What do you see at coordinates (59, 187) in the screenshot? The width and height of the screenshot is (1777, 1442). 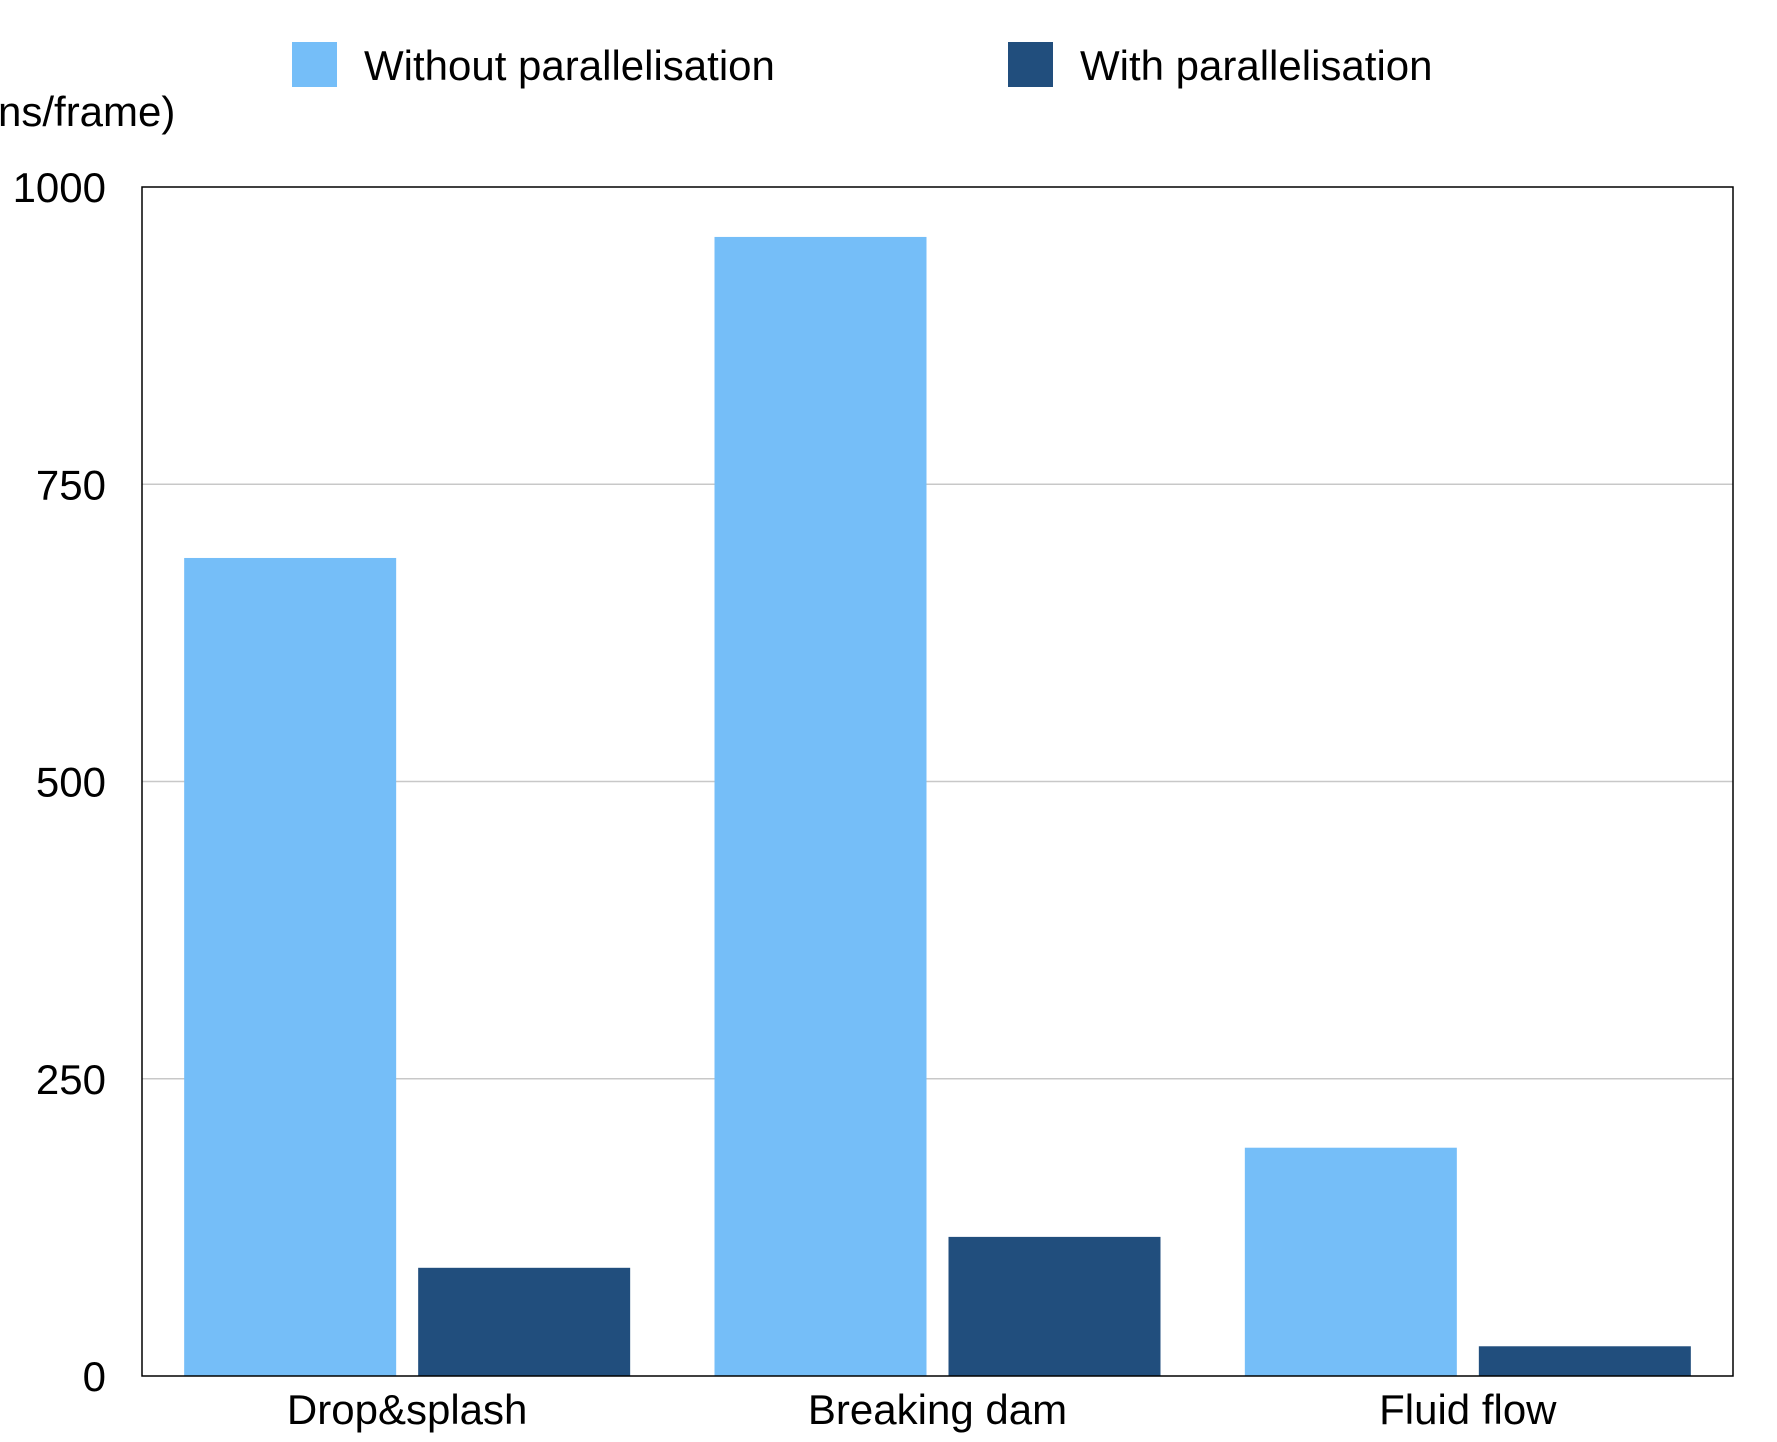 I see `y-tick-label: 1000` at bounding box center [59, 187].